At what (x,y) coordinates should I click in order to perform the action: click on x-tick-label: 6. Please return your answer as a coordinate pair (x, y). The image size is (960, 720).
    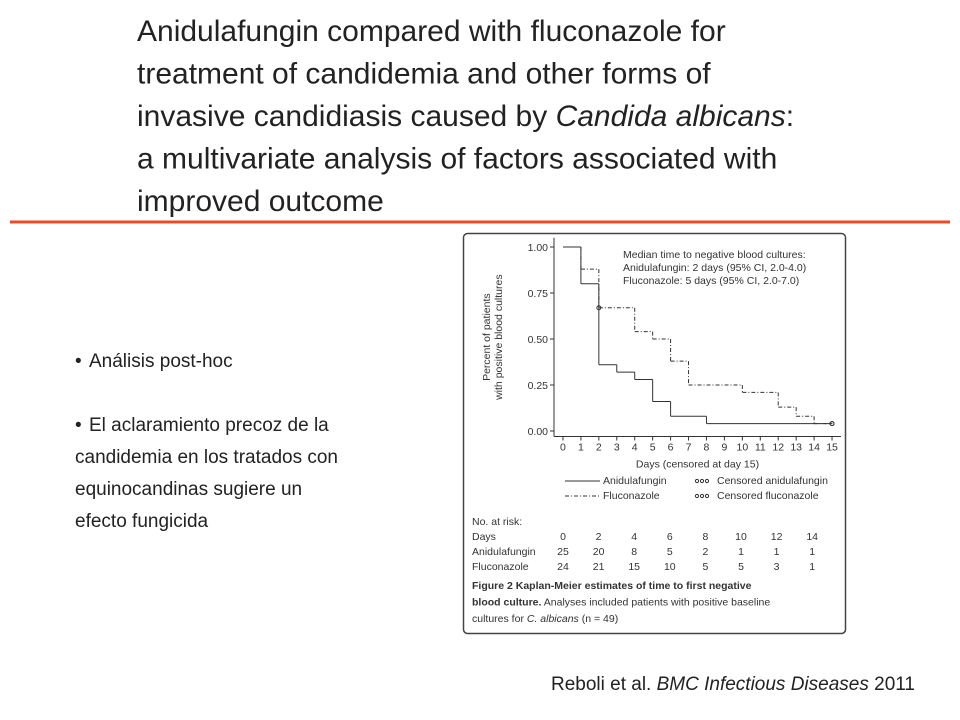
    Looking at the image, I should click on (671, 448).